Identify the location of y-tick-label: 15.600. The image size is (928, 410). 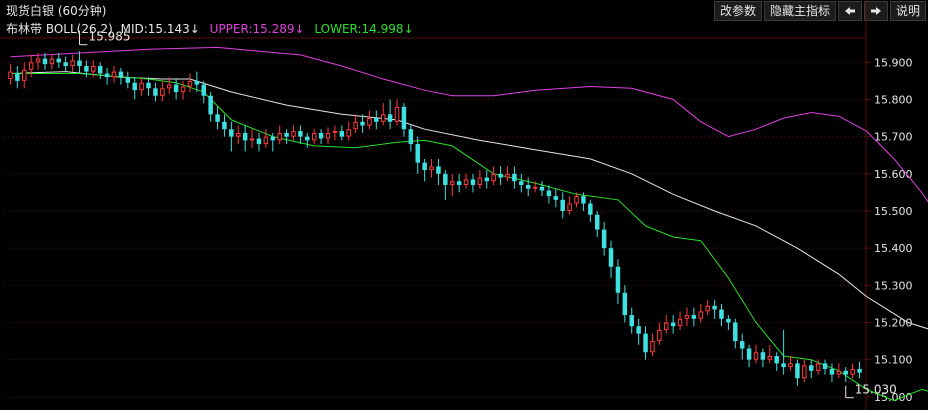
(893, 174).